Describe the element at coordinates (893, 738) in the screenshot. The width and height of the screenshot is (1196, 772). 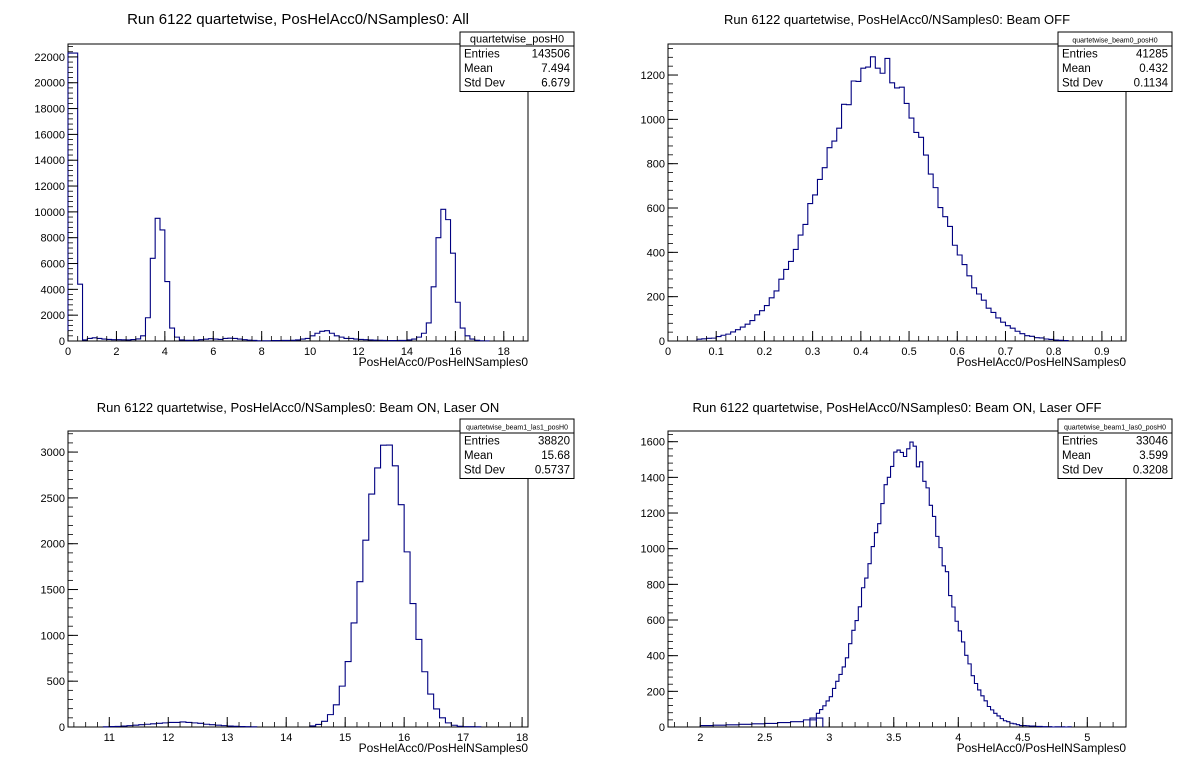
I see `x-tick-label: 3.5` at that location.